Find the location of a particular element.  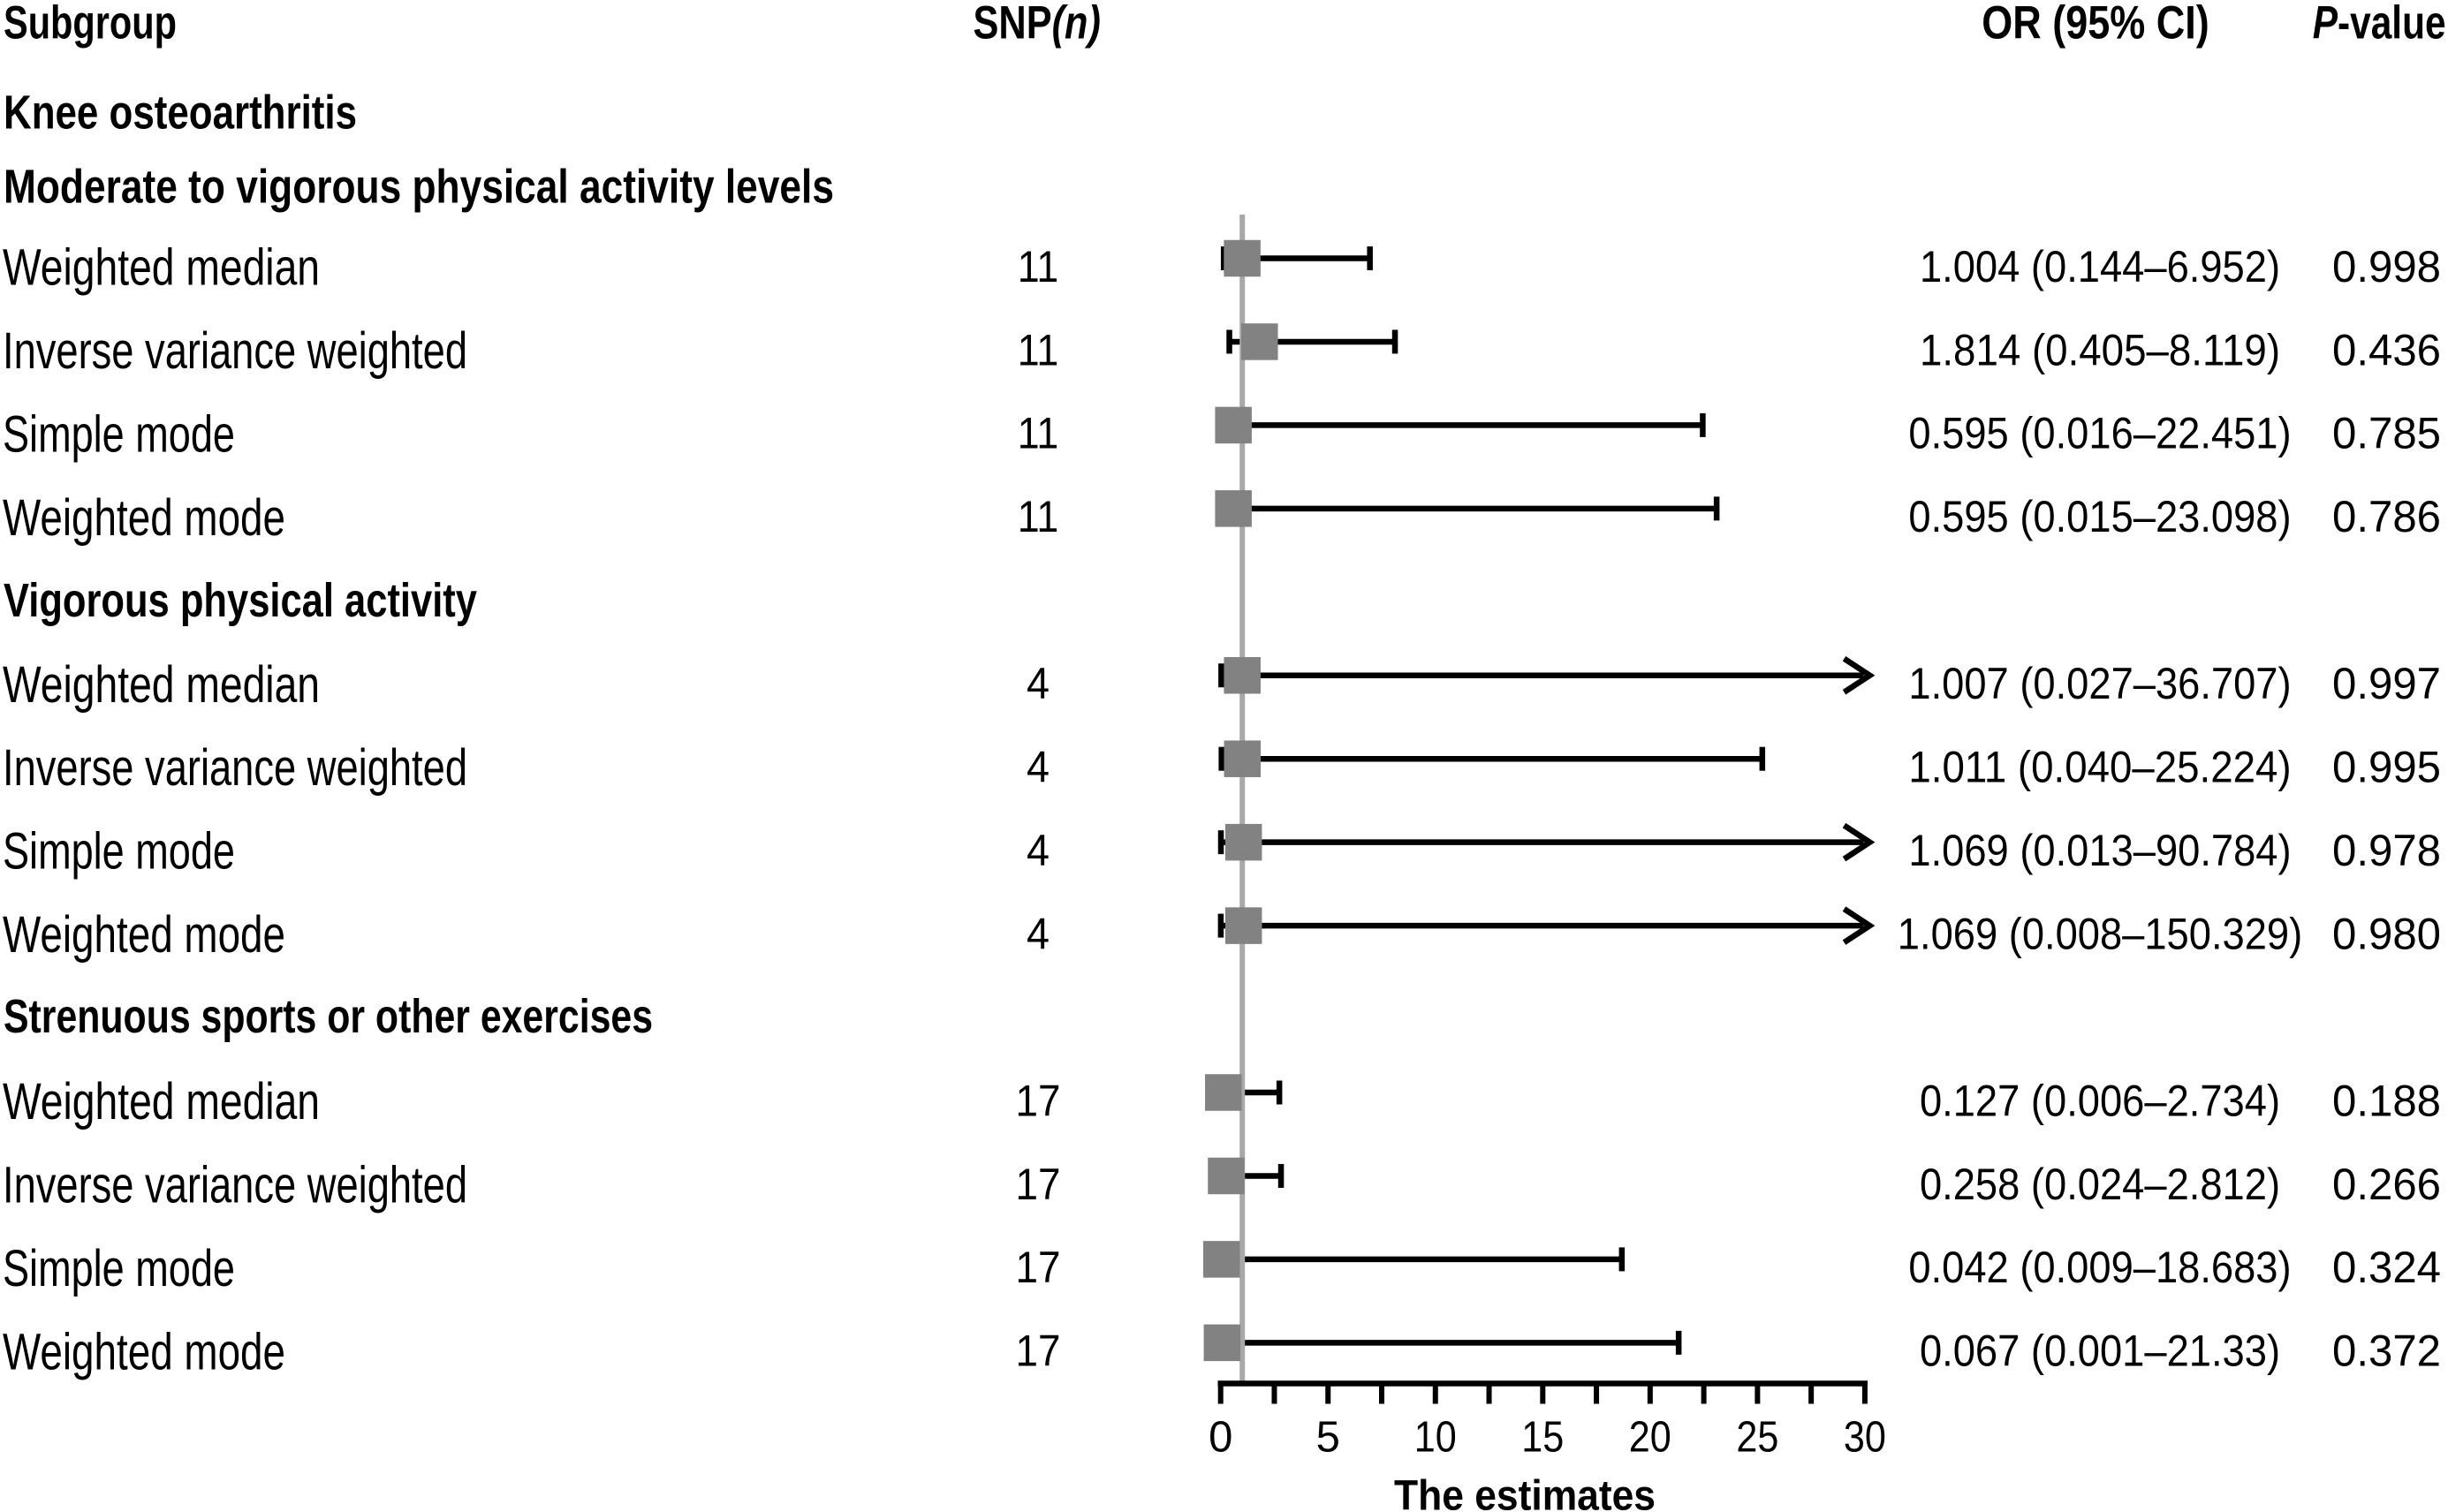

svg-text: 0.372 is located at coordinates (2386, 1352).